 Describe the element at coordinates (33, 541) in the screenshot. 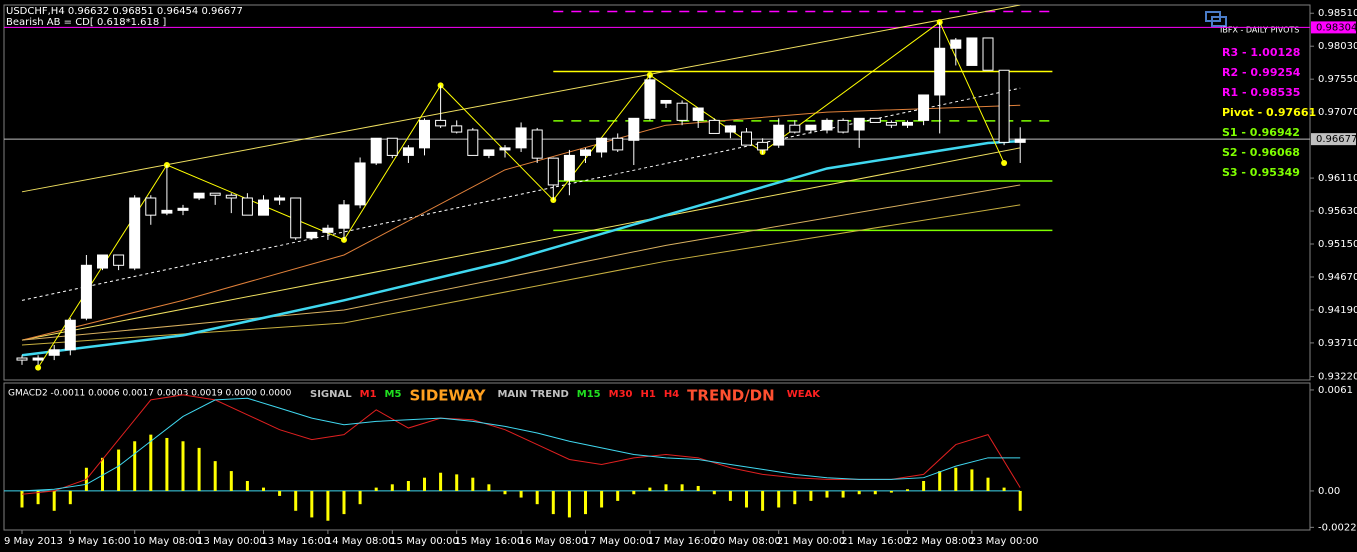

I see `x-tick-label: 9 May 2013` at that location.